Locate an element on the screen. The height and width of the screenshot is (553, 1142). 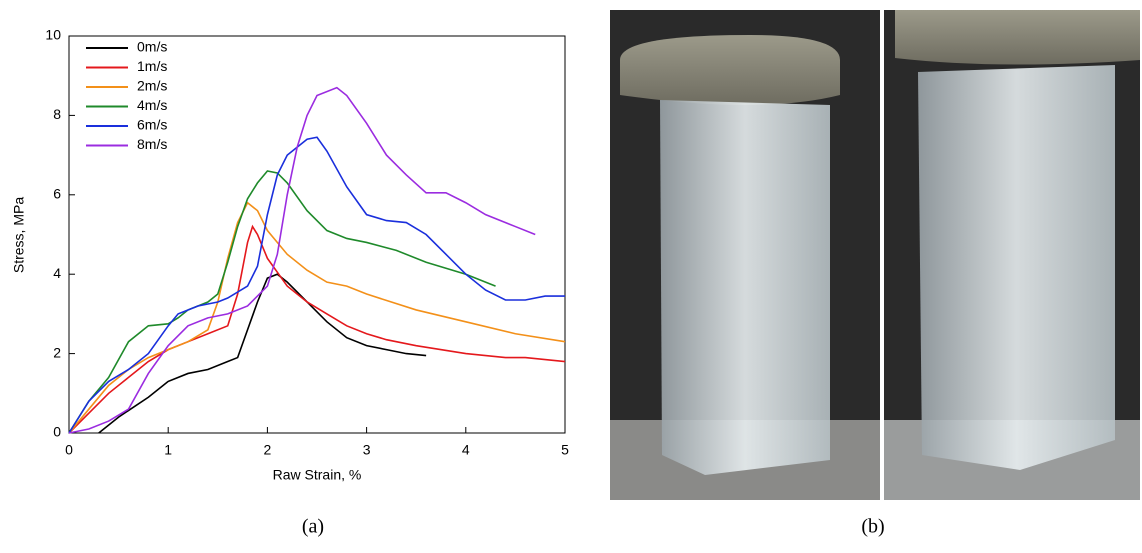
x-tick-label: 1 is located at coordinates (168, 450).